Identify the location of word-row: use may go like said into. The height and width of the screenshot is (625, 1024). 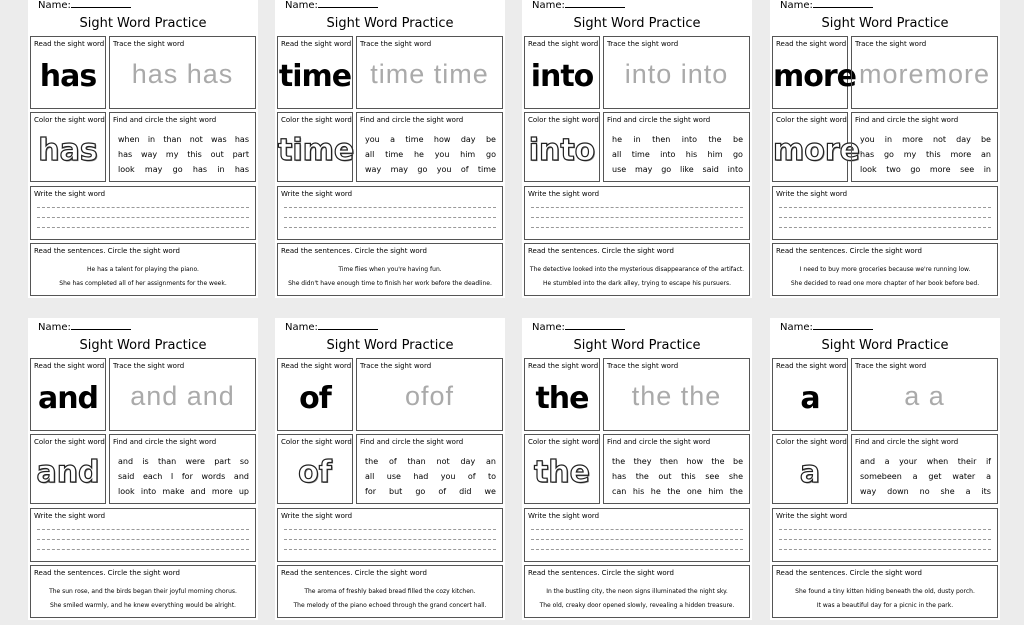
(677, 172).